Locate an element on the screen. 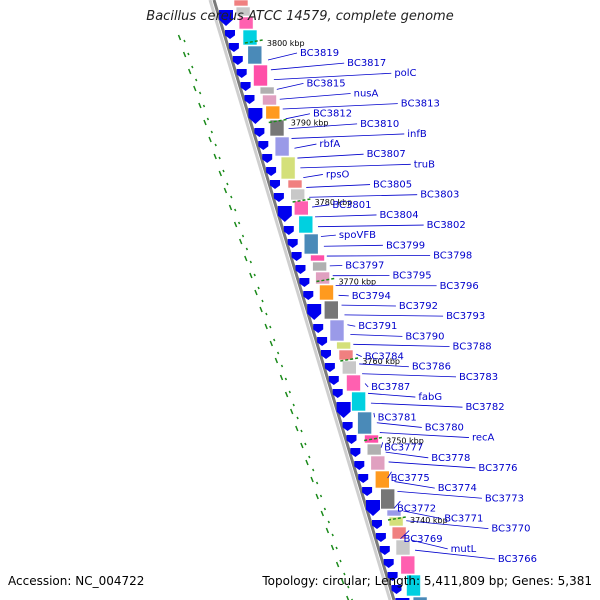 This screenshot has width=600, height=600. kbp-label: 3760 kbp is located at coordinates (381, 361).